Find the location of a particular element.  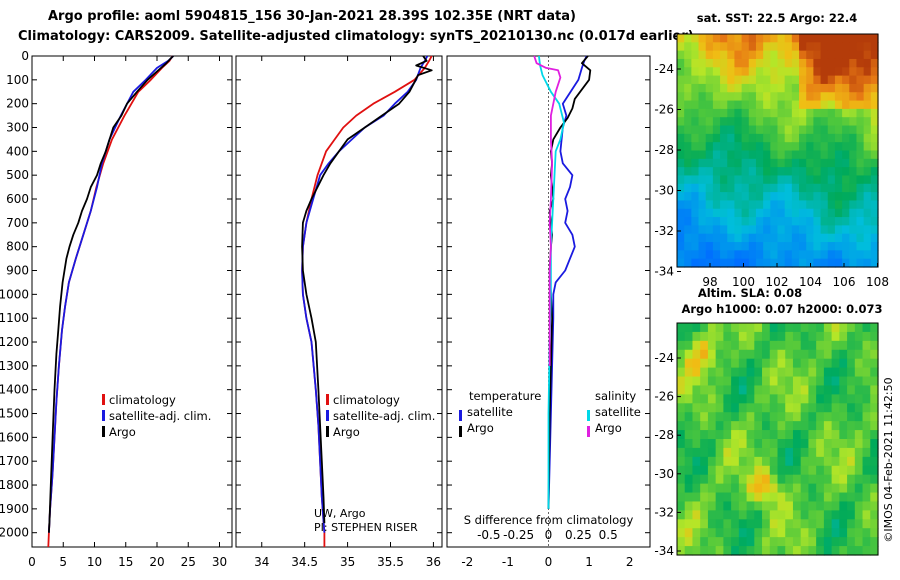

sst-x-label: 102 is located at coordinates (777, 282).